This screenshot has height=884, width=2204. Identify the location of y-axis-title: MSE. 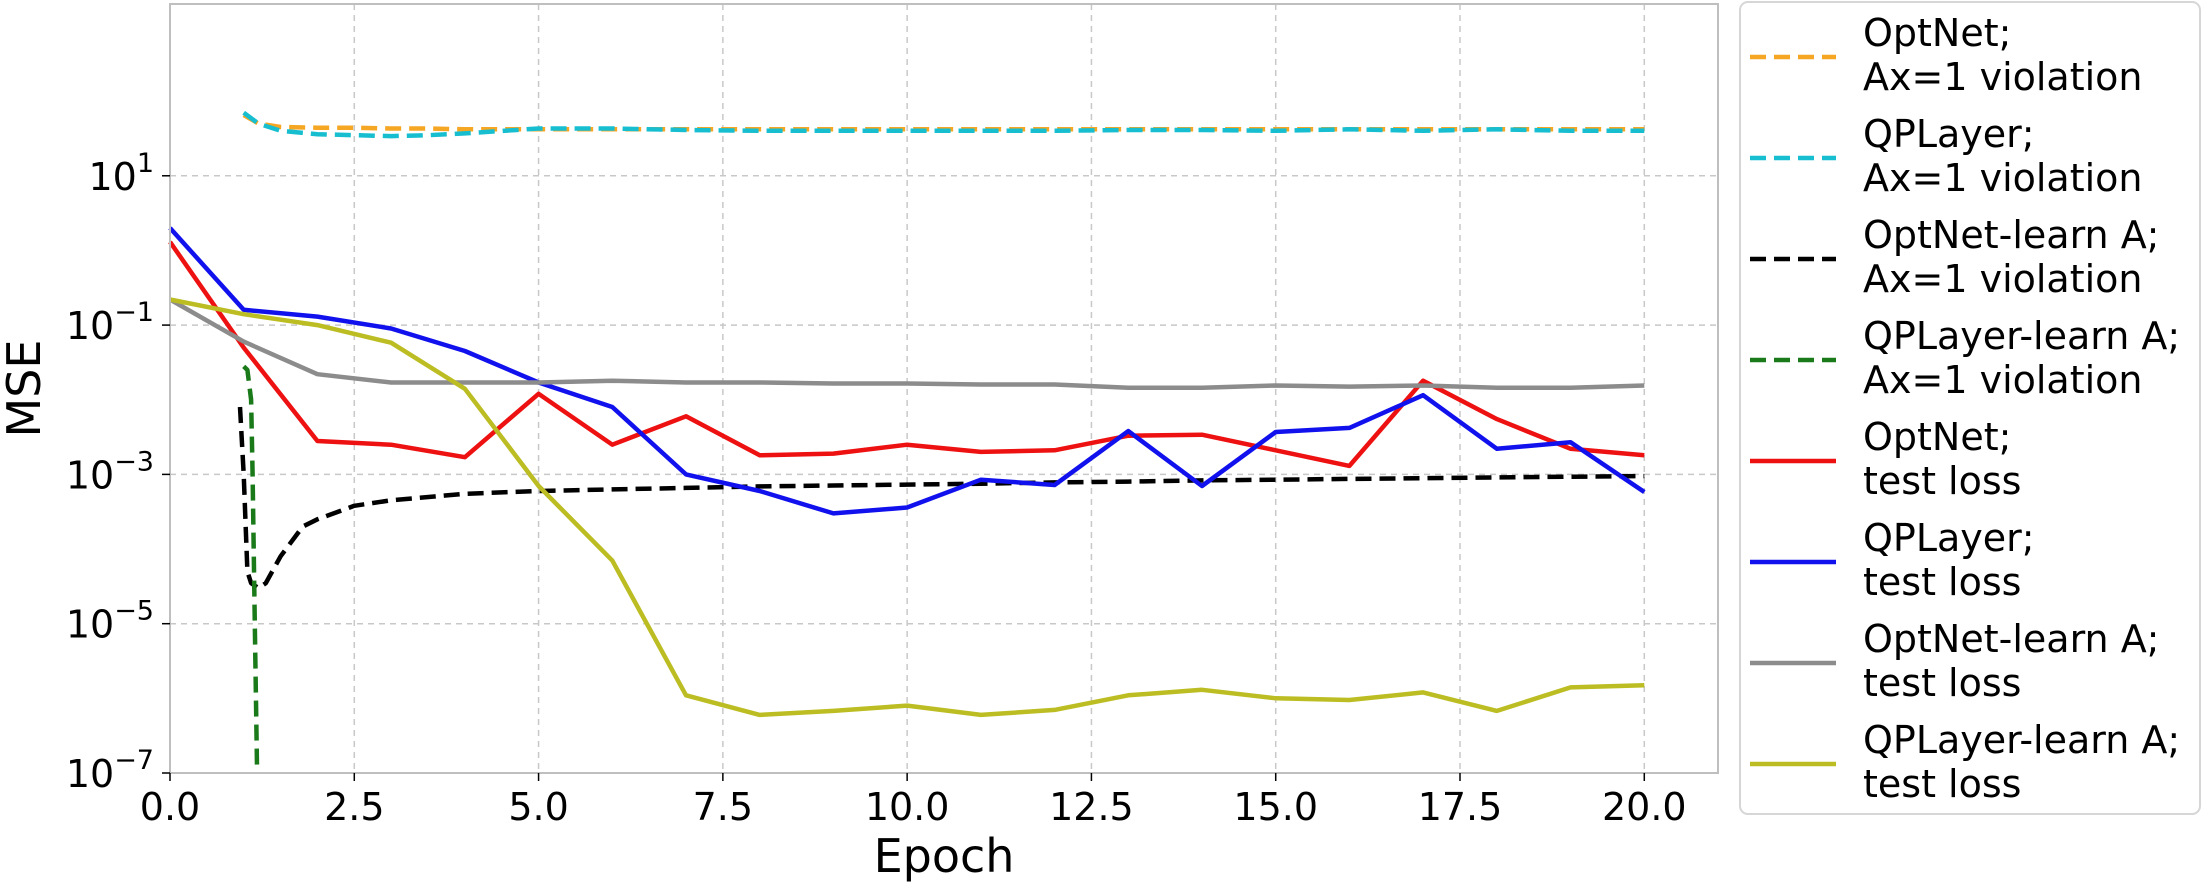
(25, 389).